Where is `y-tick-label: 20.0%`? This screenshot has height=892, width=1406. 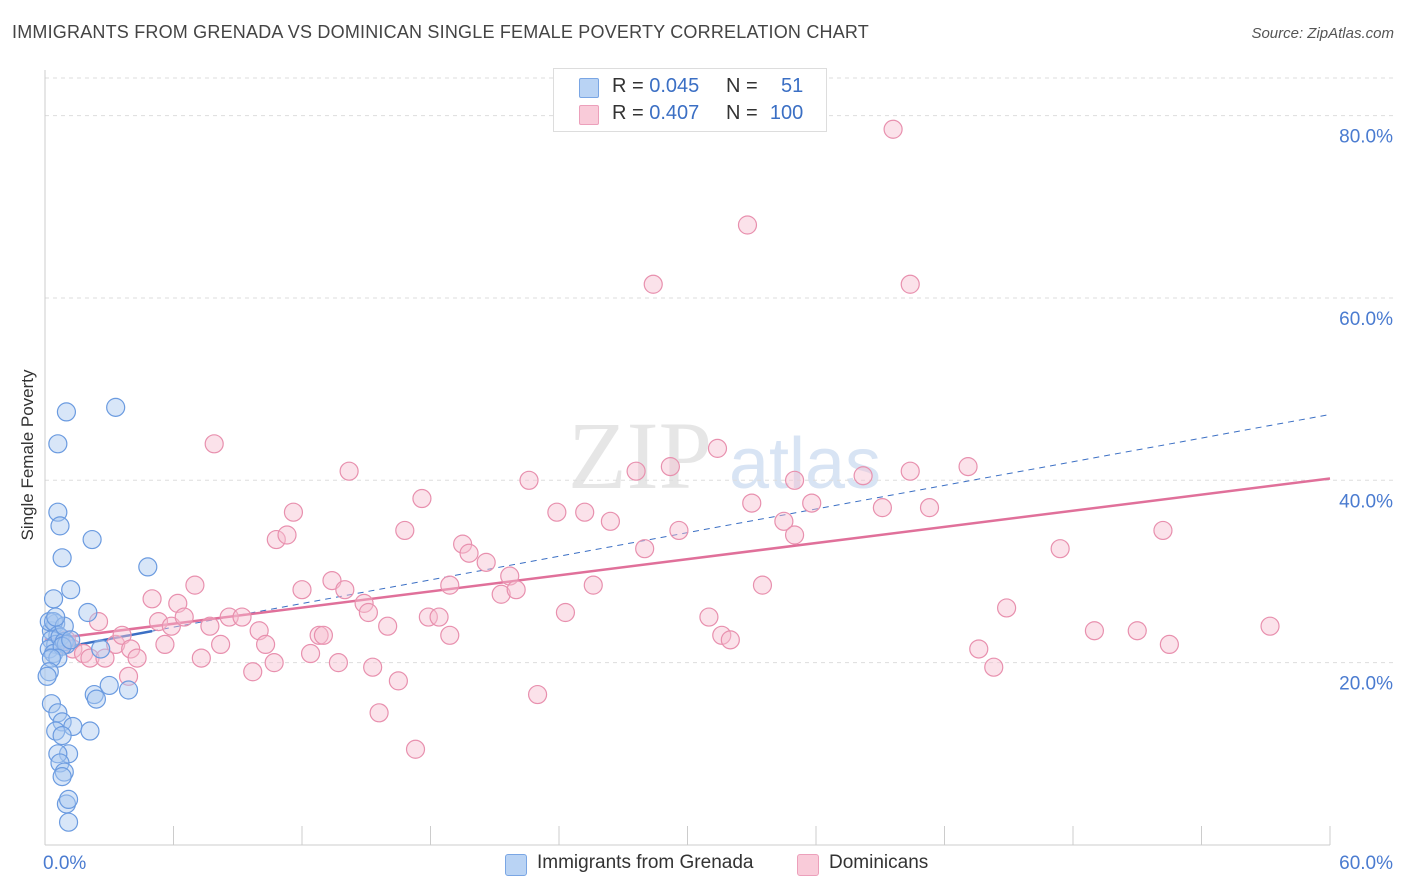
y-tick-label: 20.0% is located at coordinates (1366, 684).